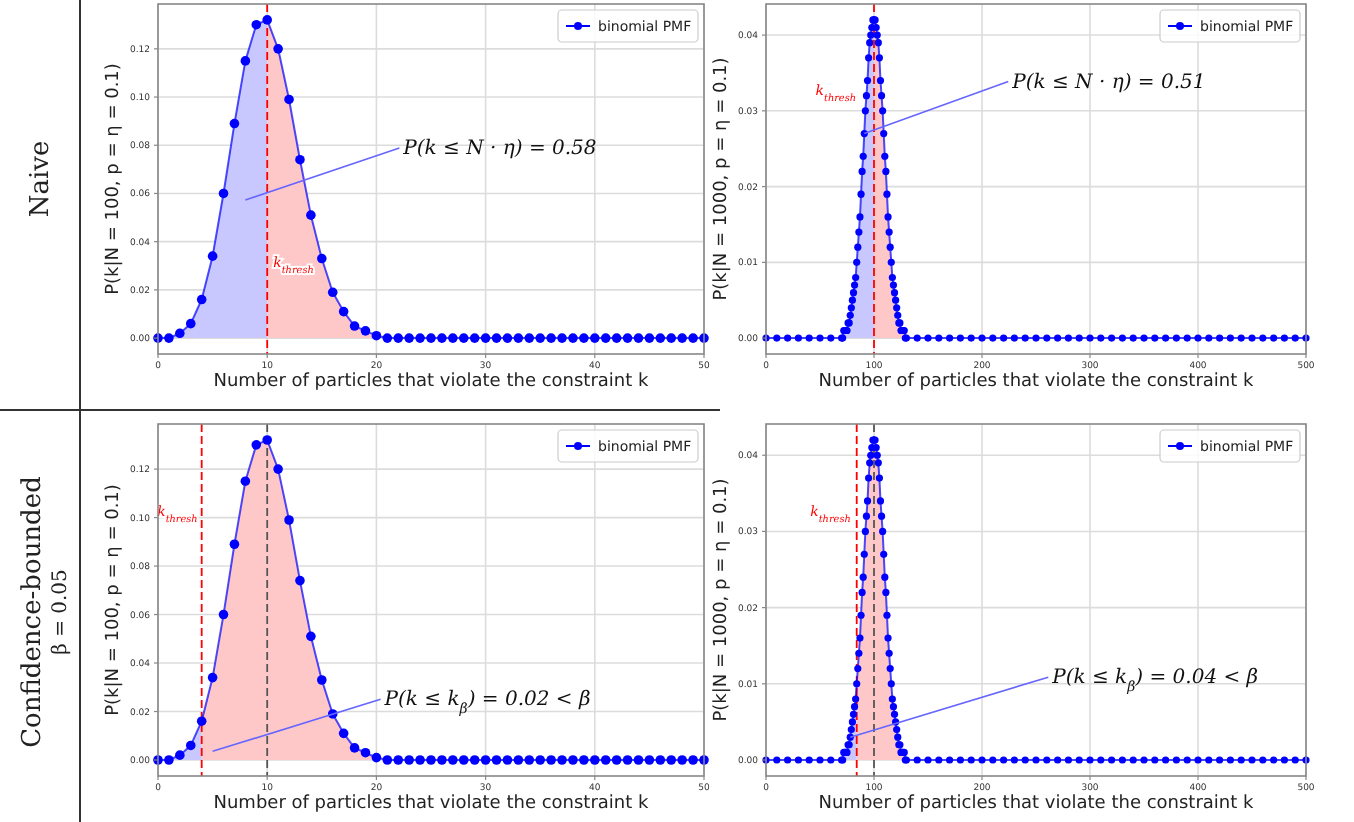 This screenshot has width=1354, height=822. What do you see at coordinates (33, 612) in the screenshot?
I see `text: Confidence-bounded` at bounding box center [33, 612].